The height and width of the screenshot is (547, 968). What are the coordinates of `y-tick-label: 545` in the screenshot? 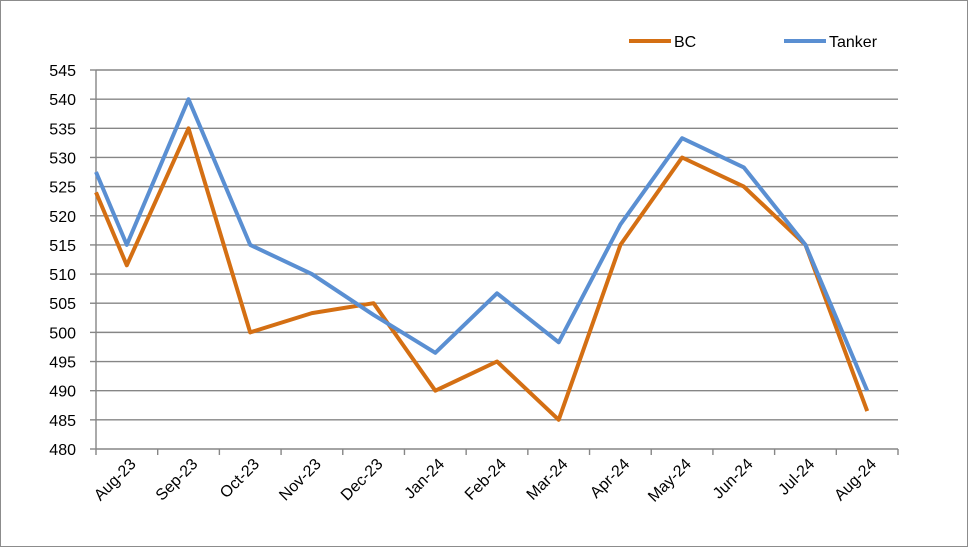 It's located at (62, 71).